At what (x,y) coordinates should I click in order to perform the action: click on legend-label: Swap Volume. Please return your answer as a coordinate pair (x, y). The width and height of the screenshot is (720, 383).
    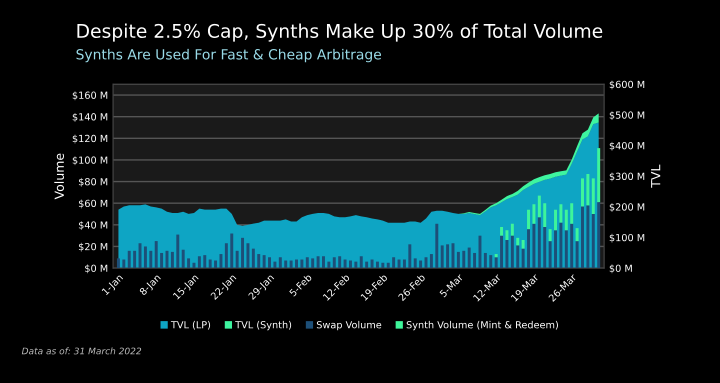
    Looking at the image, I should click on (349, 325).